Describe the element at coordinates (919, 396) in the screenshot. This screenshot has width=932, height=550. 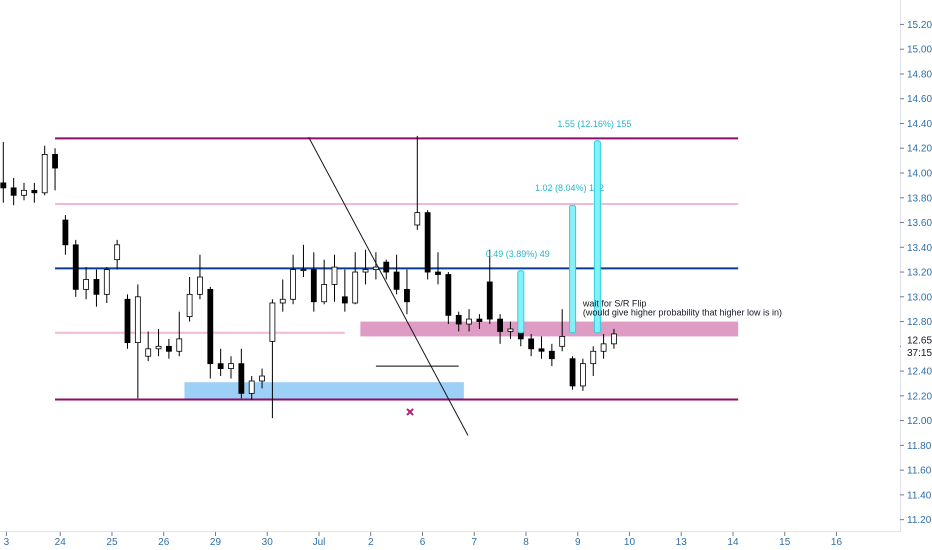
I see `price-tick-label: 12.20` at that location.